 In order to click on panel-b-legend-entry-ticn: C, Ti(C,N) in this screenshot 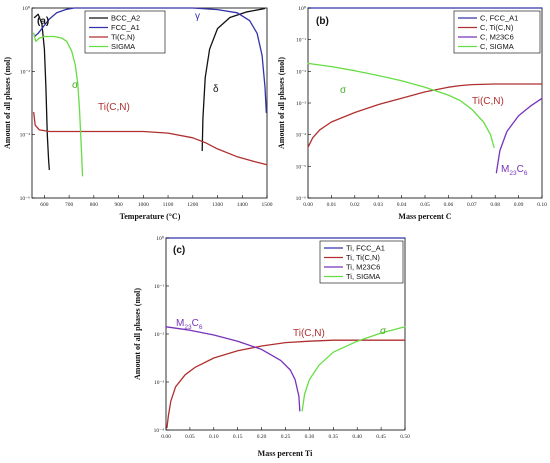, I will do `click(497, 27)`.